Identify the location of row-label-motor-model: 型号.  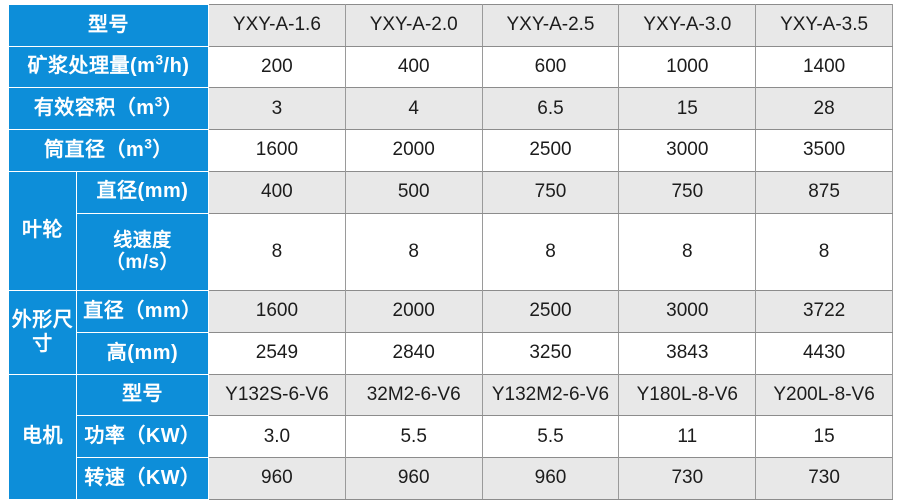
(142, 395).